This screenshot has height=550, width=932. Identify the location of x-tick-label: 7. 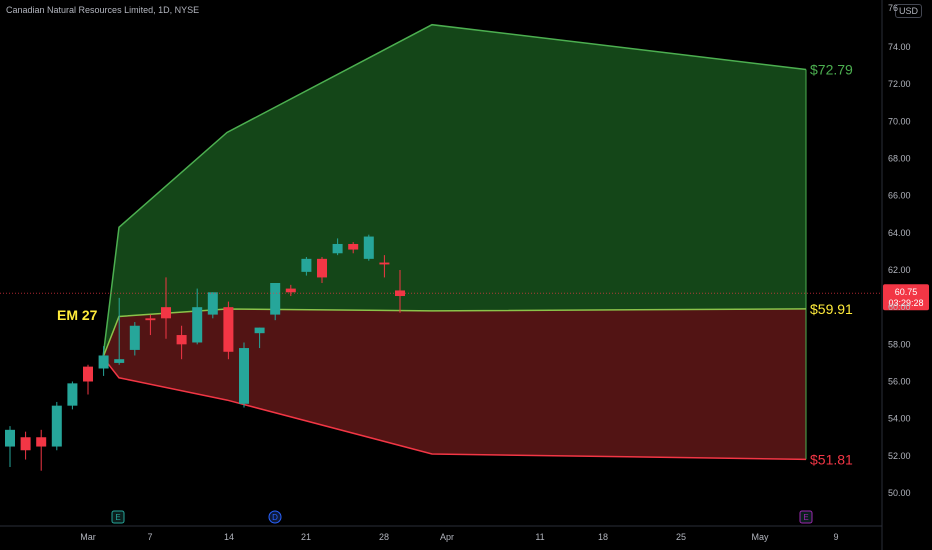
(149, 537).